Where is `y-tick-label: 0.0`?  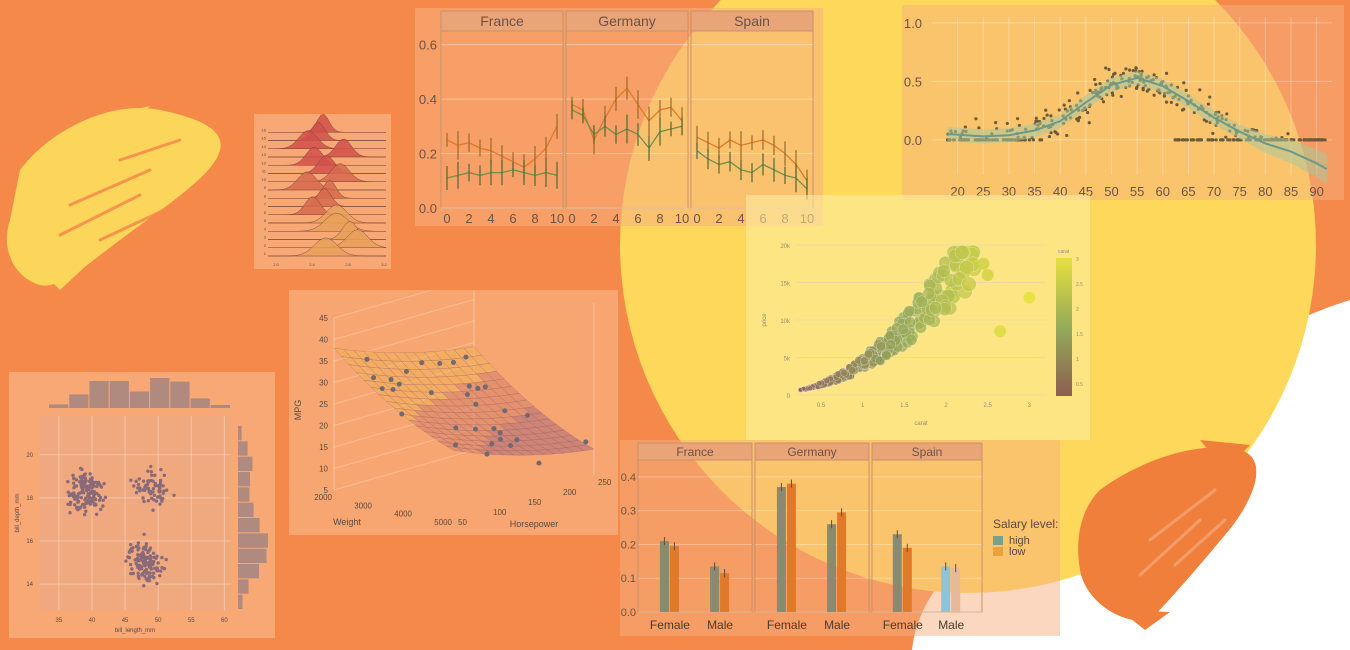 y-tick-label: 0.0 is located at coordinates (428, 208).